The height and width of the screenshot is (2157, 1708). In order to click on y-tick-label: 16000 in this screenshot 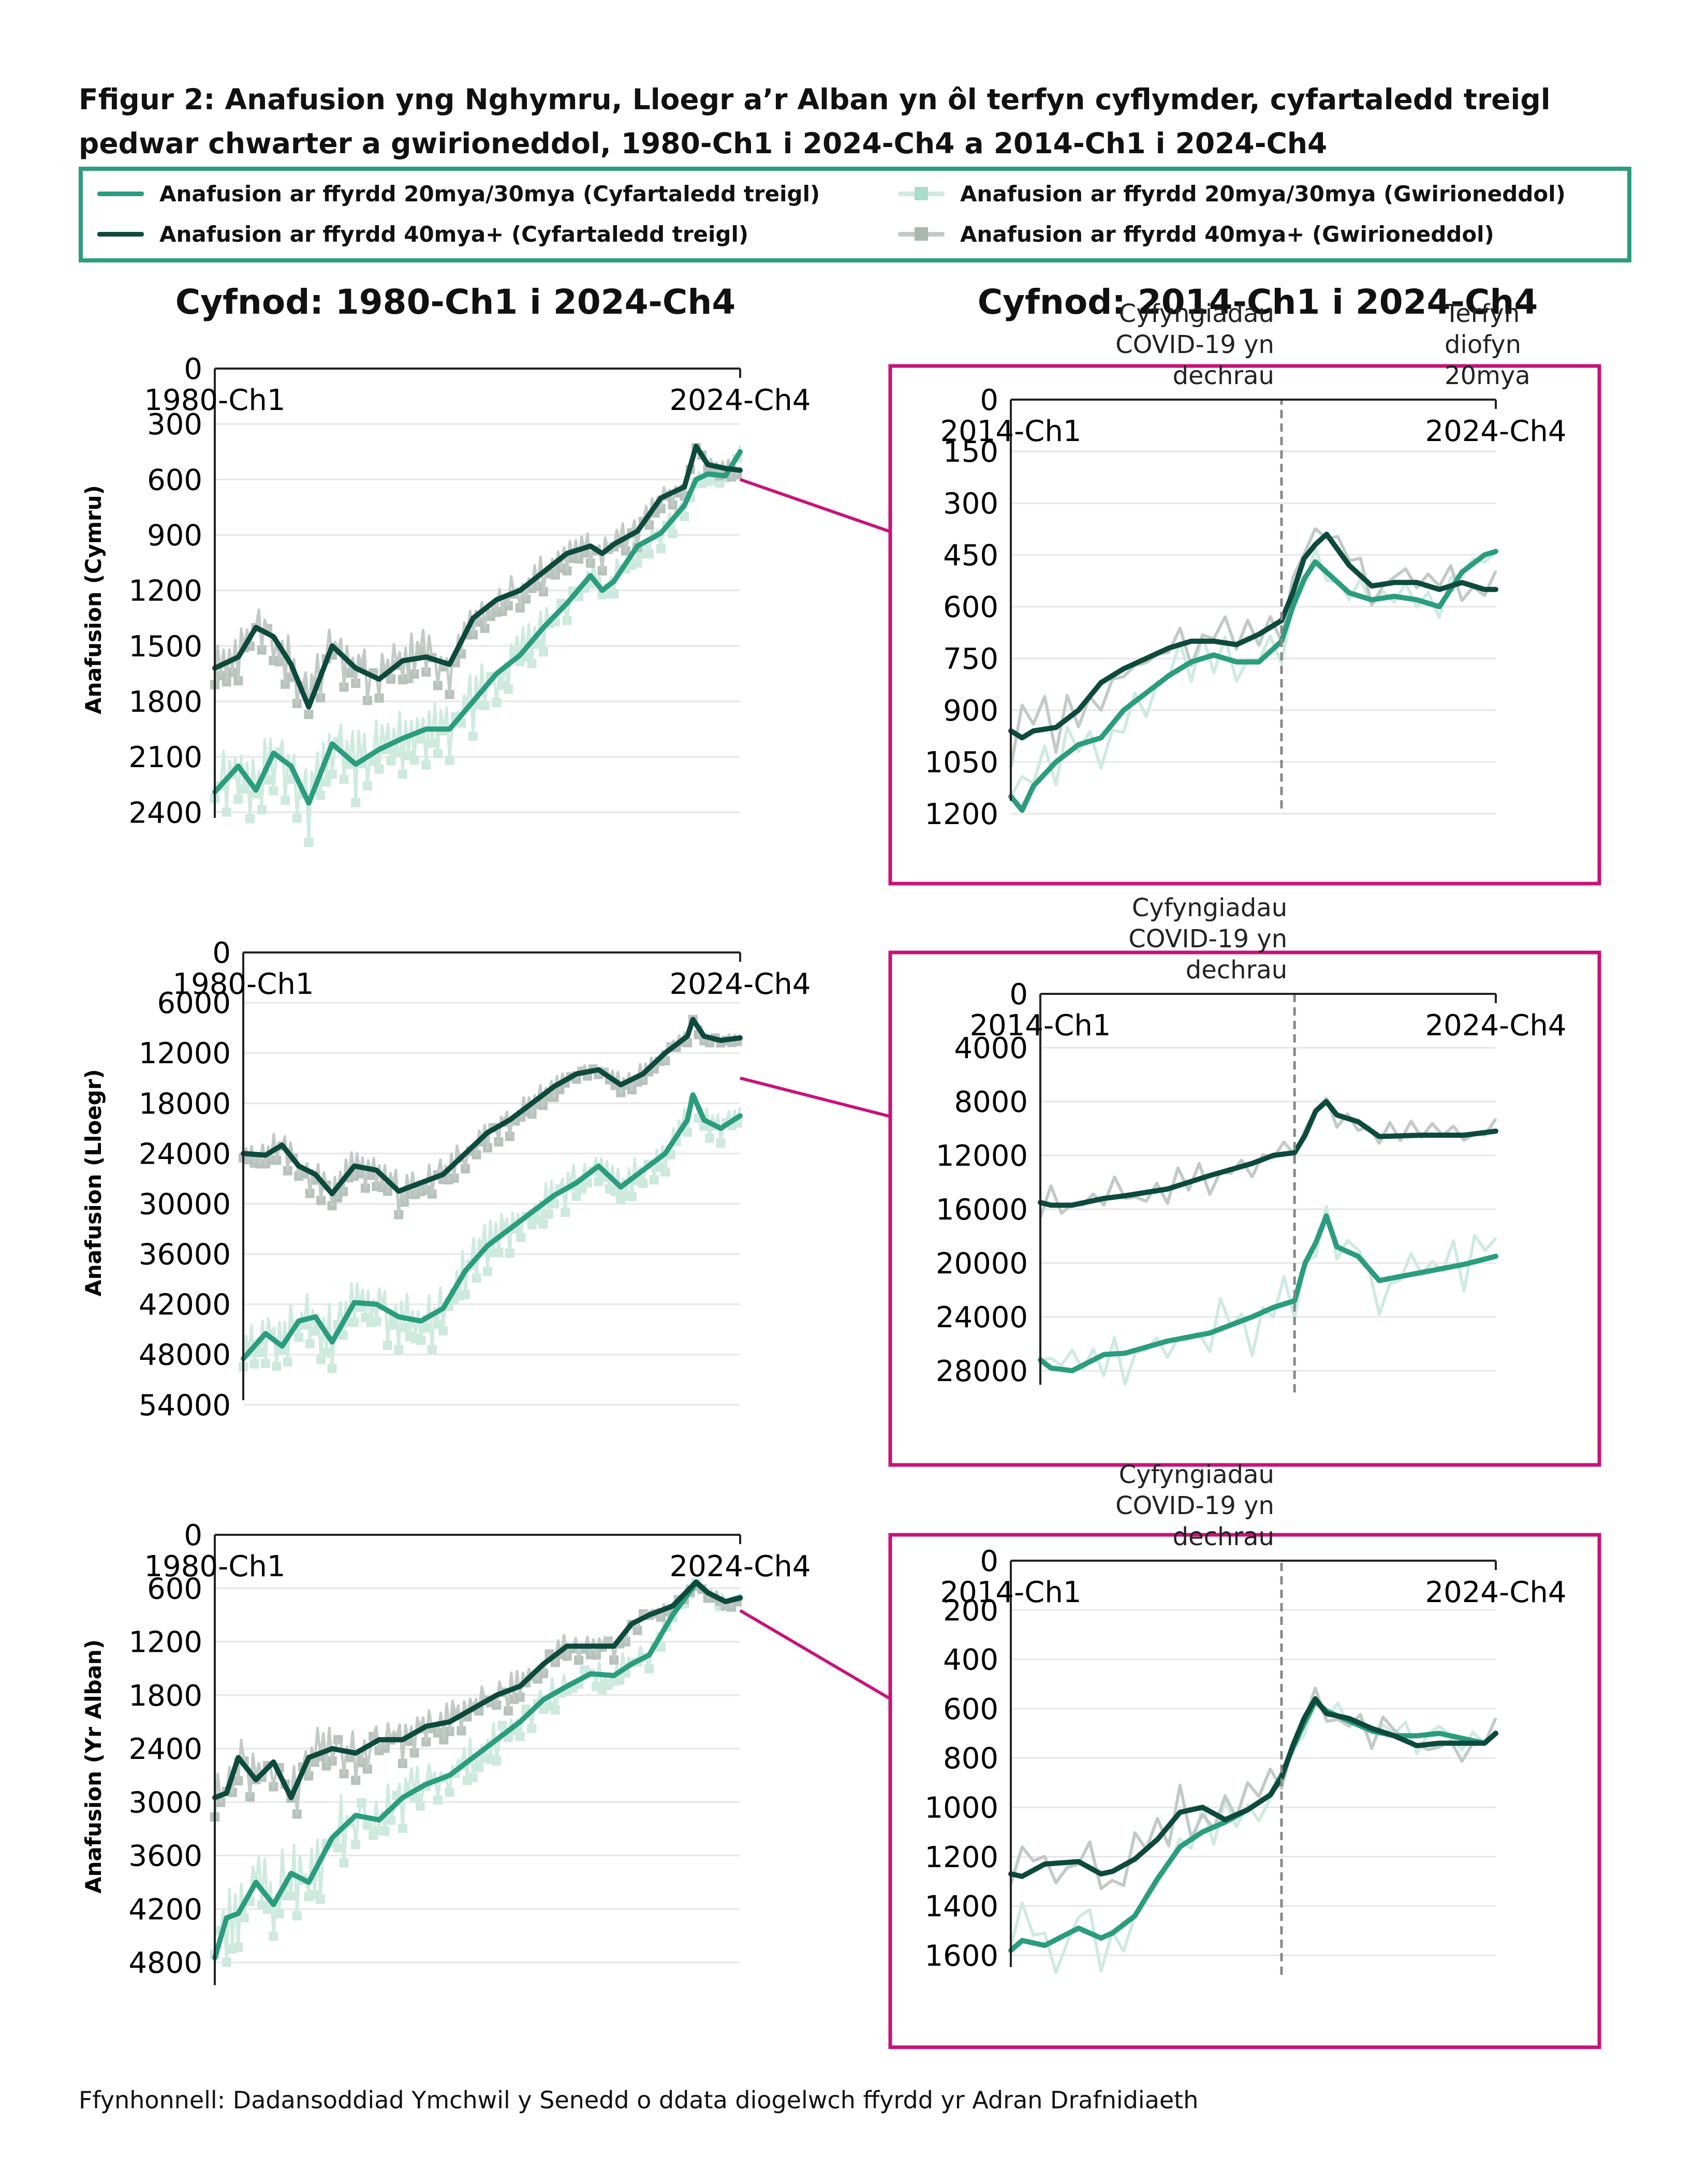, I will do `click(982, 1210)`.